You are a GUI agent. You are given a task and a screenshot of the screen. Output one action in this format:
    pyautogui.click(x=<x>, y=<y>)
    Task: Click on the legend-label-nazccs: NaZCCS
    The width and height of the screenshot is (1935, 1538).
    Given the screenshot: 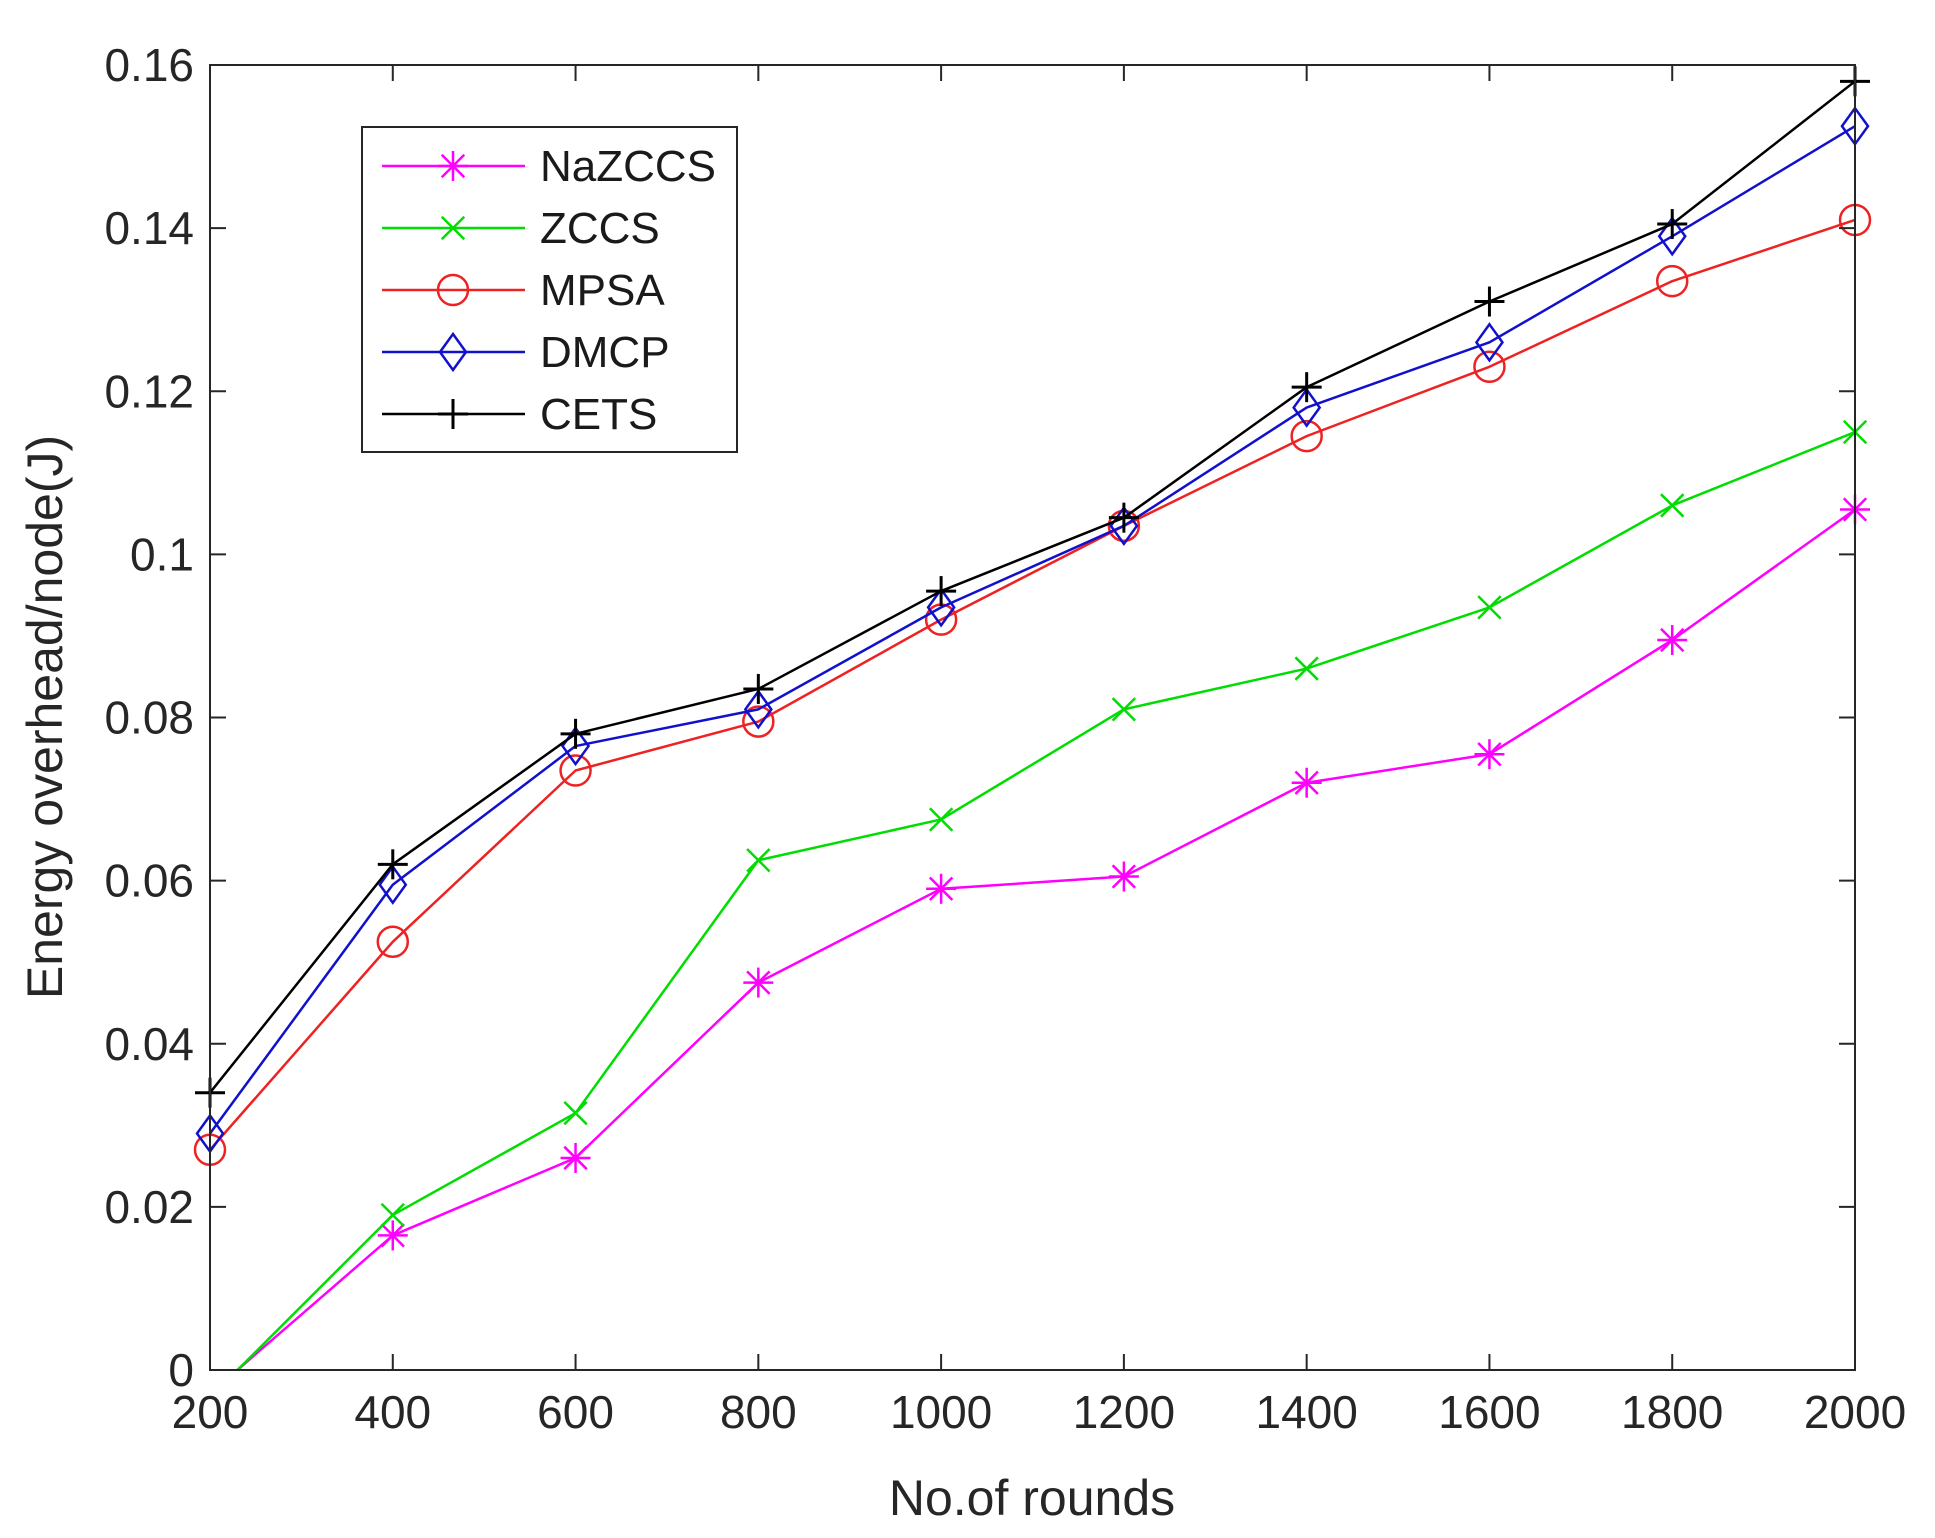 What is the action you would take?
    pyautogui.click(x=628, y=166)
    